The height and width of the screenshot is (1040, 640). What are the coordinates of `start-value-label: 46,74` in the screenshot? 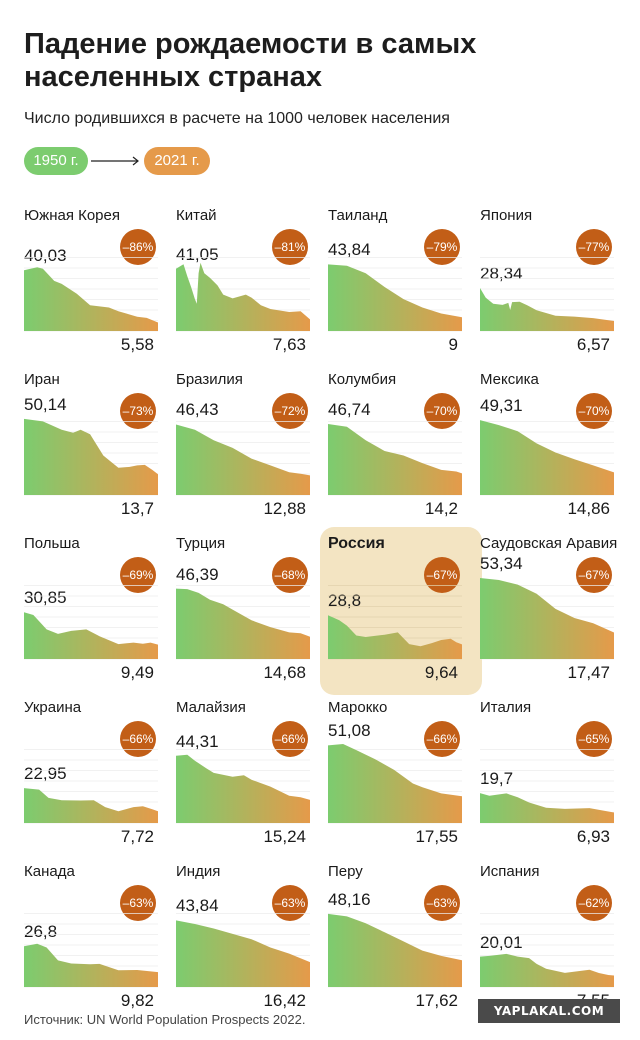 It's located at (349, 409).